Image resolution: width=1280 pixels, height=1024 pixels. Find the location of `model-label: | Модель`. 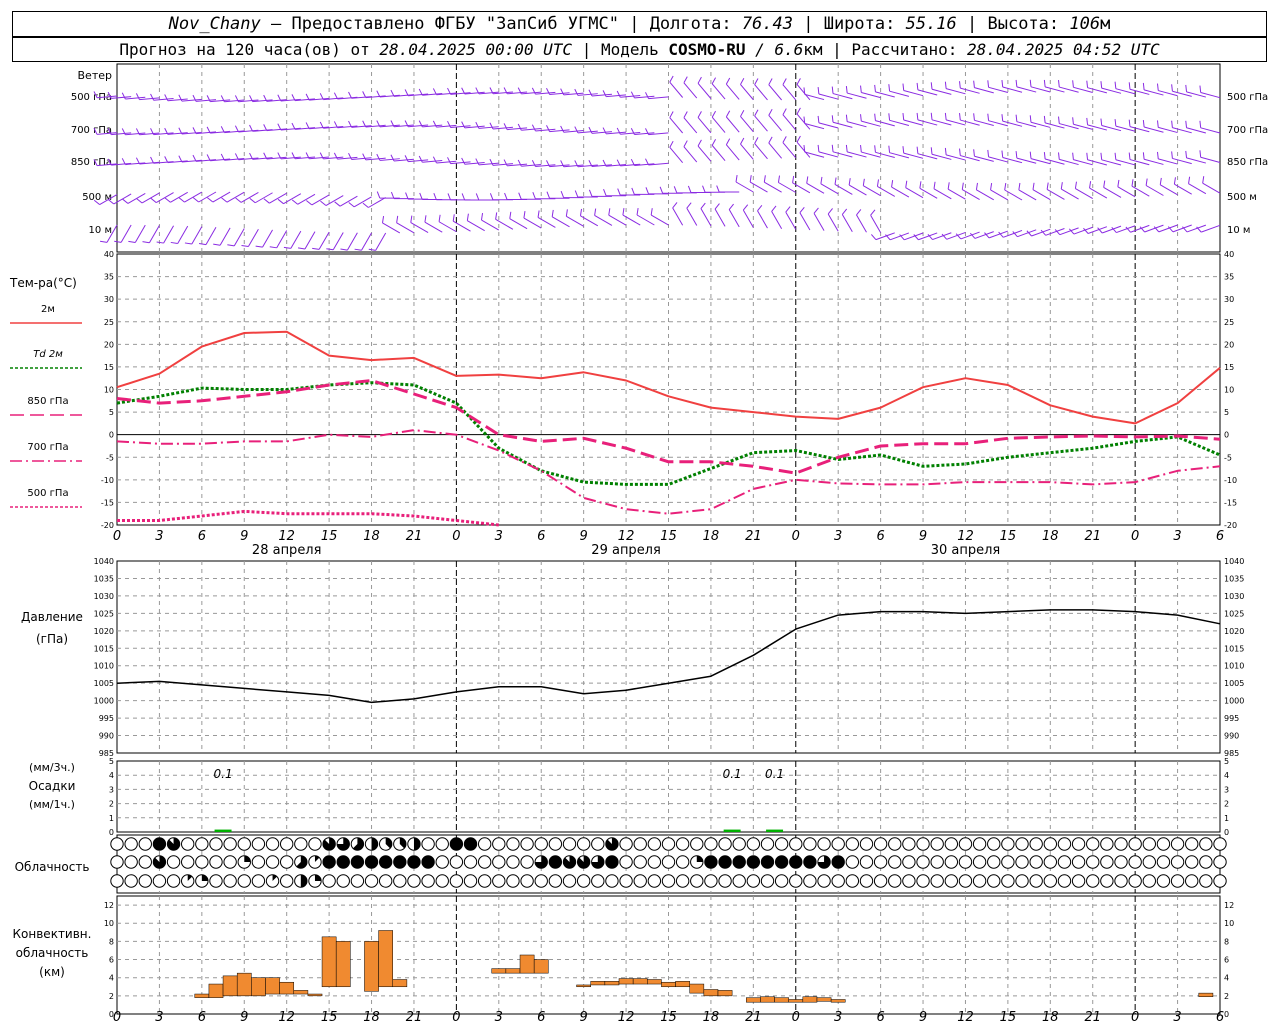

model-label: | Модель is located at coordinates (620, 49).